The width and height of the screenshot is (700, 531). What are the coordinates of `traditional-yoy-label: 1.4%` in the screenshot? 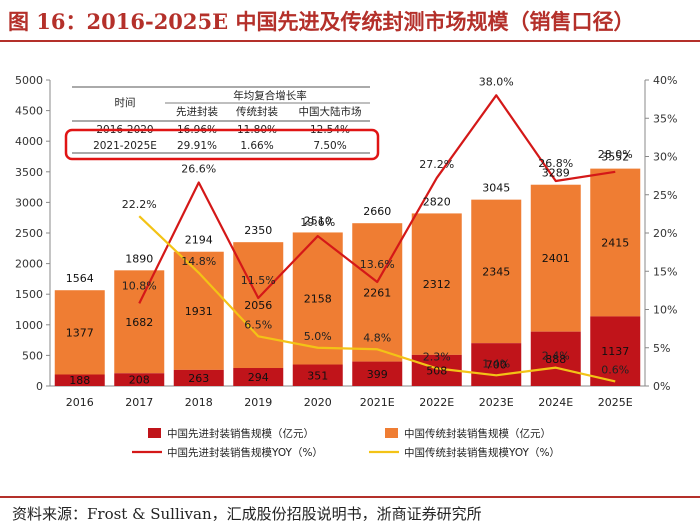 It's located at (496, 363).